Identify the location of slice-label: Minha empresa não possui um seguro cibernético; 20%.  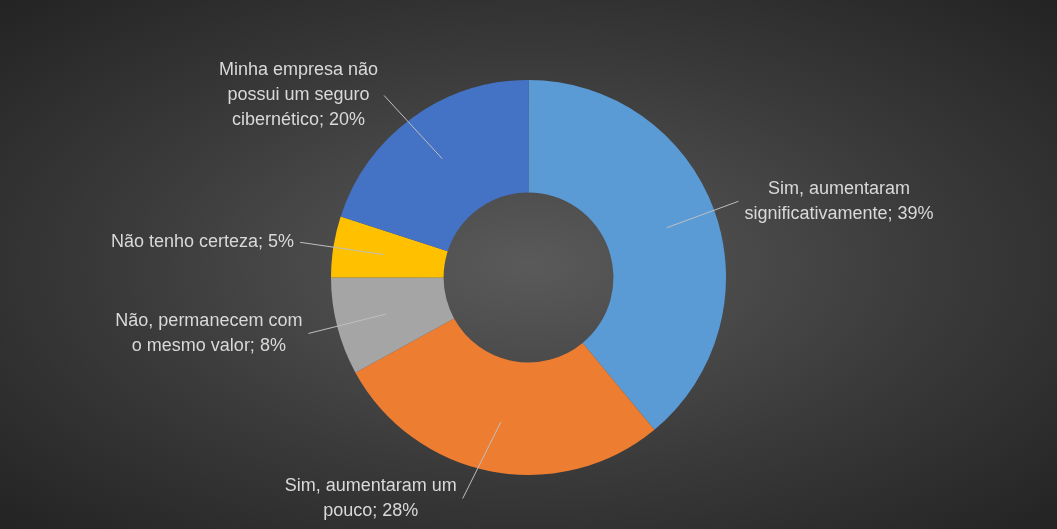
(298, 94).